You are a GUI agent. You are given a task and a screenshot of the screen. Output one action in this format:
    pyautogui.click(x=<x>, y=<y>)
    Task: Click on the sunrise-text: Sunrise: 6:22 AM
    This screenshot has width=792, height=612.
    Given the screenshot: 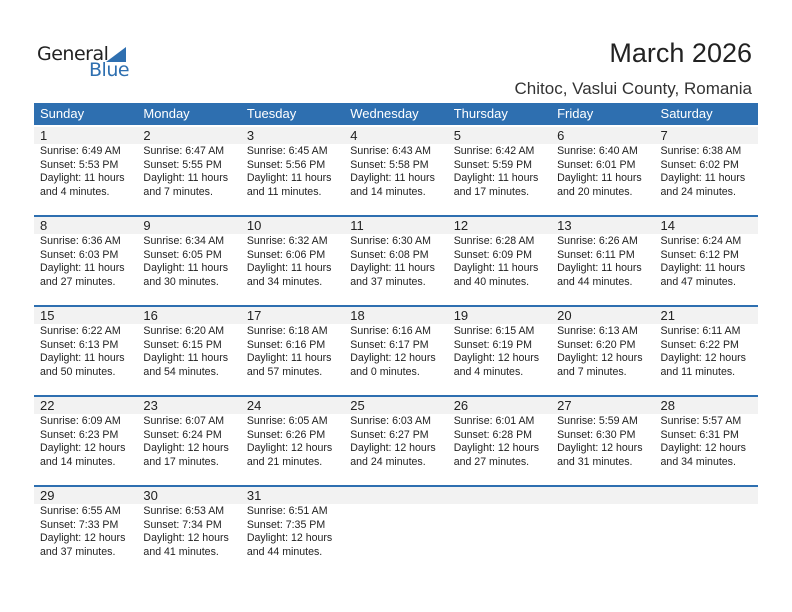 What is the action you would take?
    pyautogui.click(x=80, y=331)
    